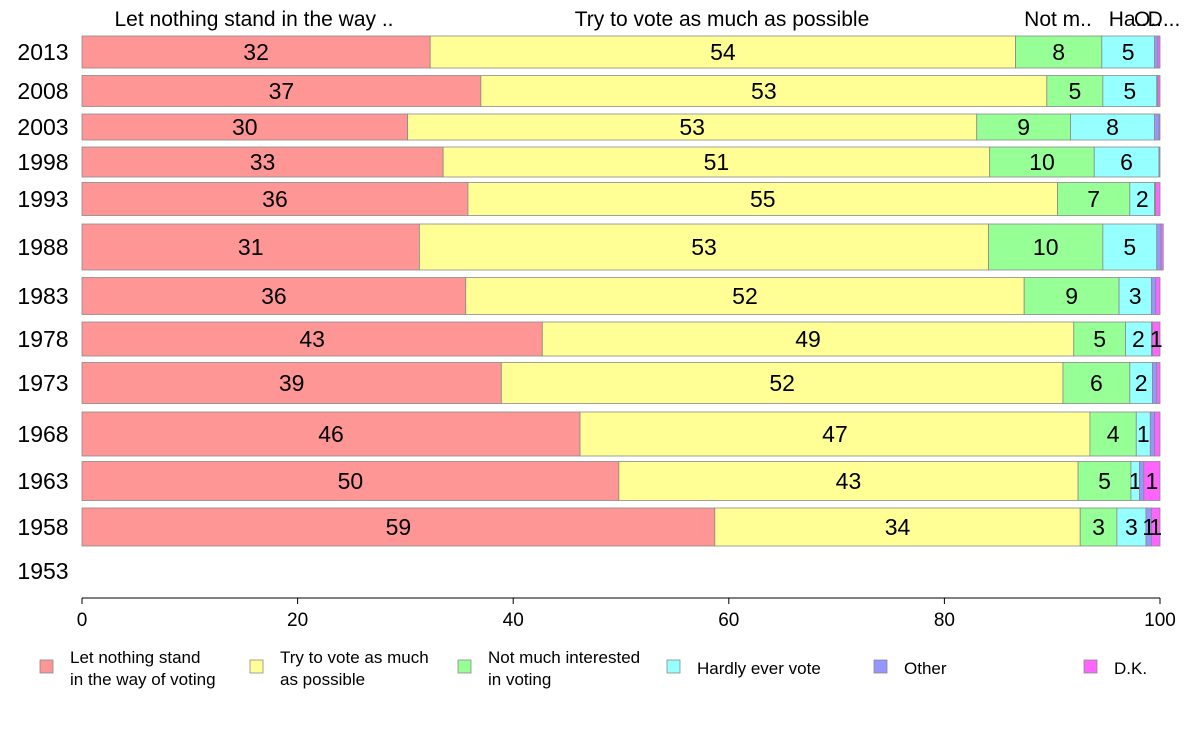 Image resolution: width=1188 pixels, height=736 pixels. I want to click on bar-row: 36 55 7 2, so click(621, 199).